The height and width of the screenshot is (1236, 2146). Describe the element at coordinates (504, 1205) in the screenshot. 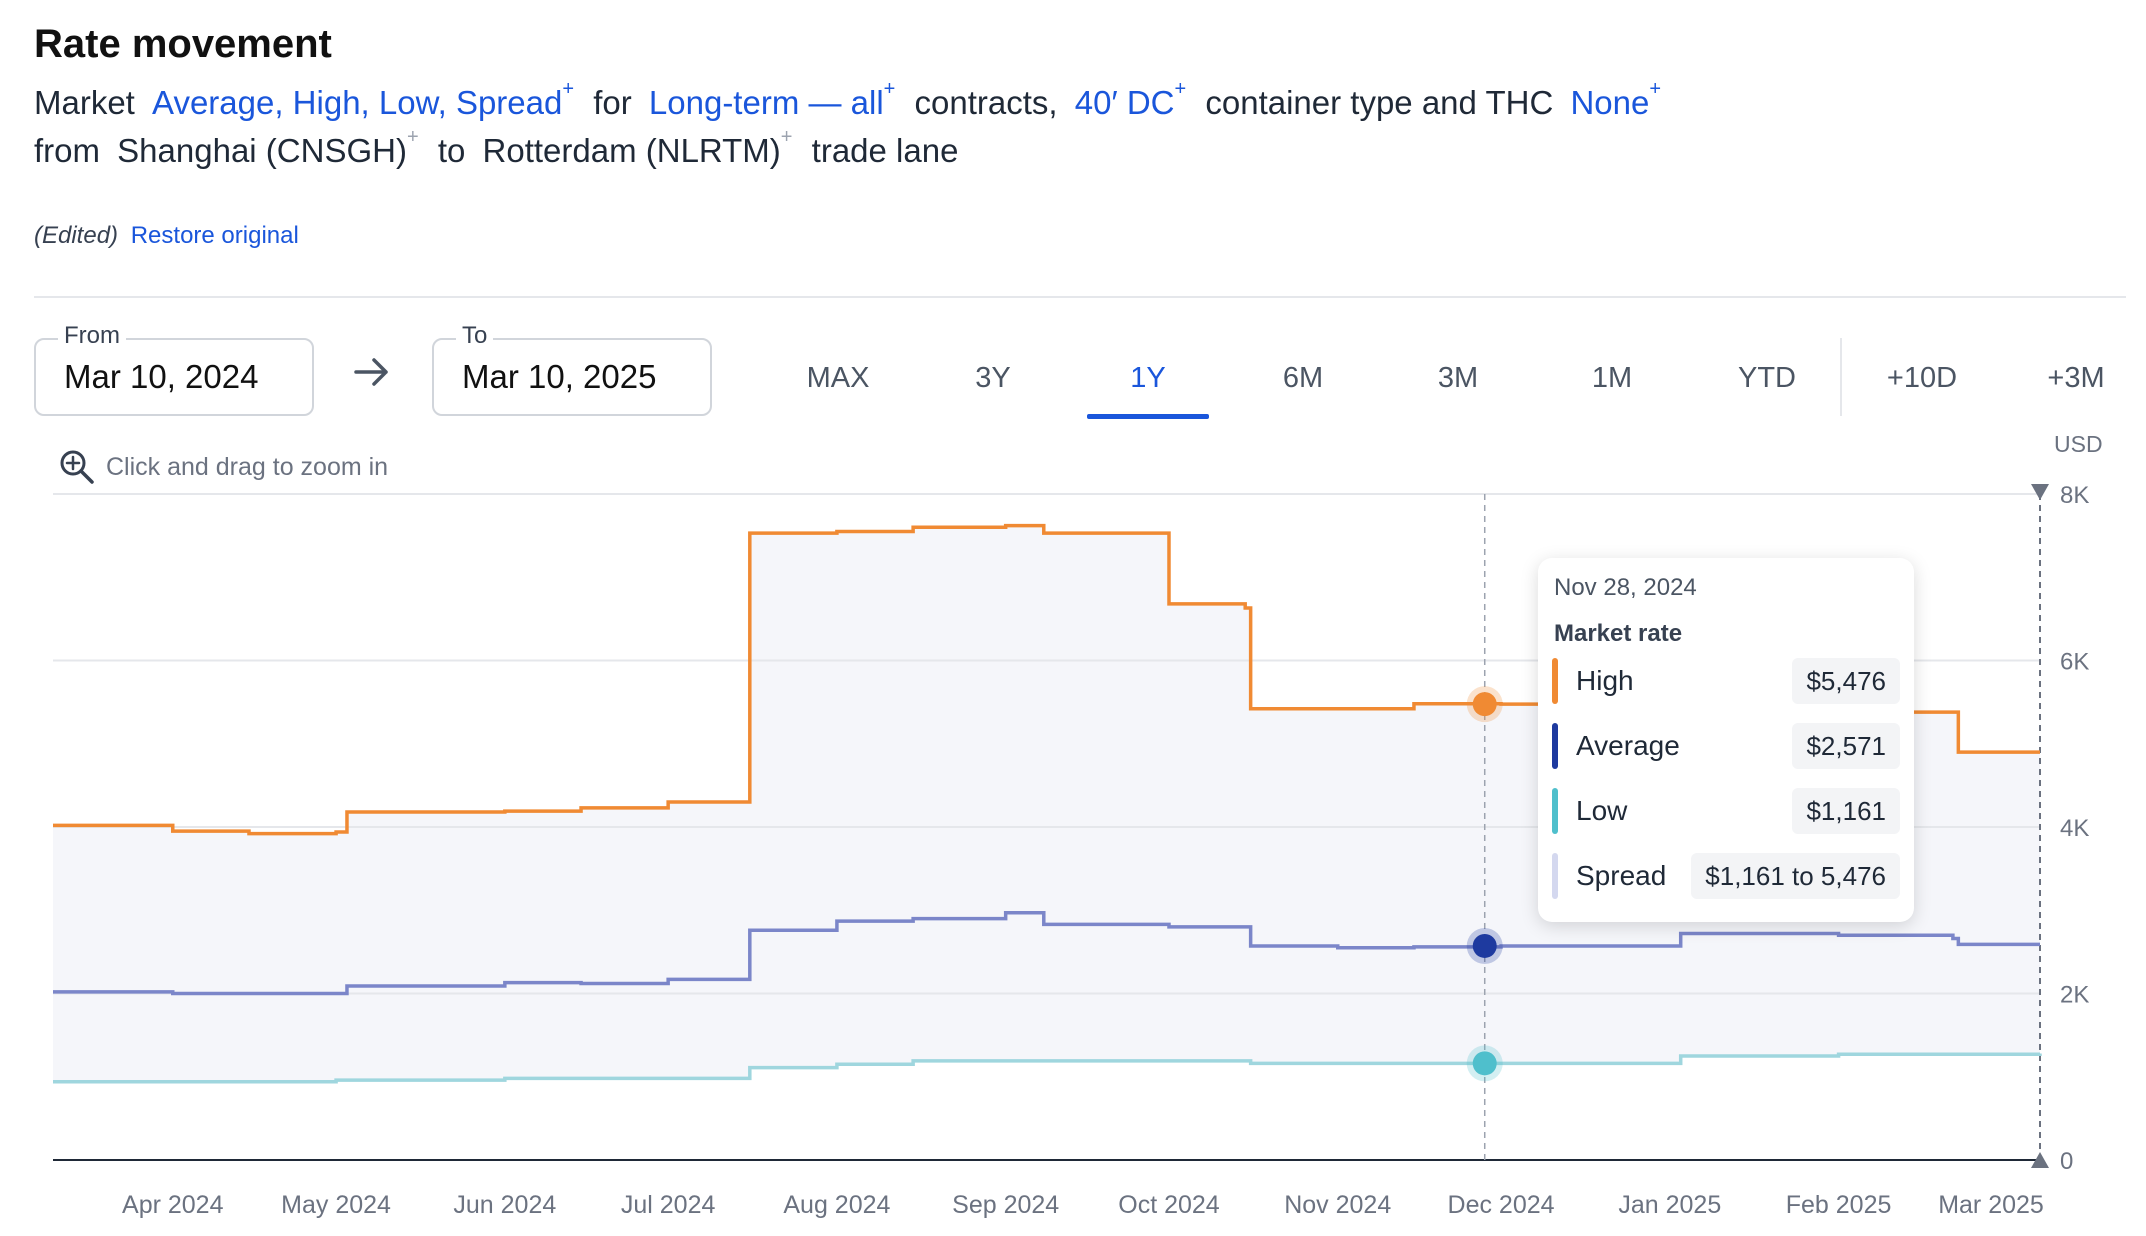

I see `x-tick-label: Jun 2024` at that location.